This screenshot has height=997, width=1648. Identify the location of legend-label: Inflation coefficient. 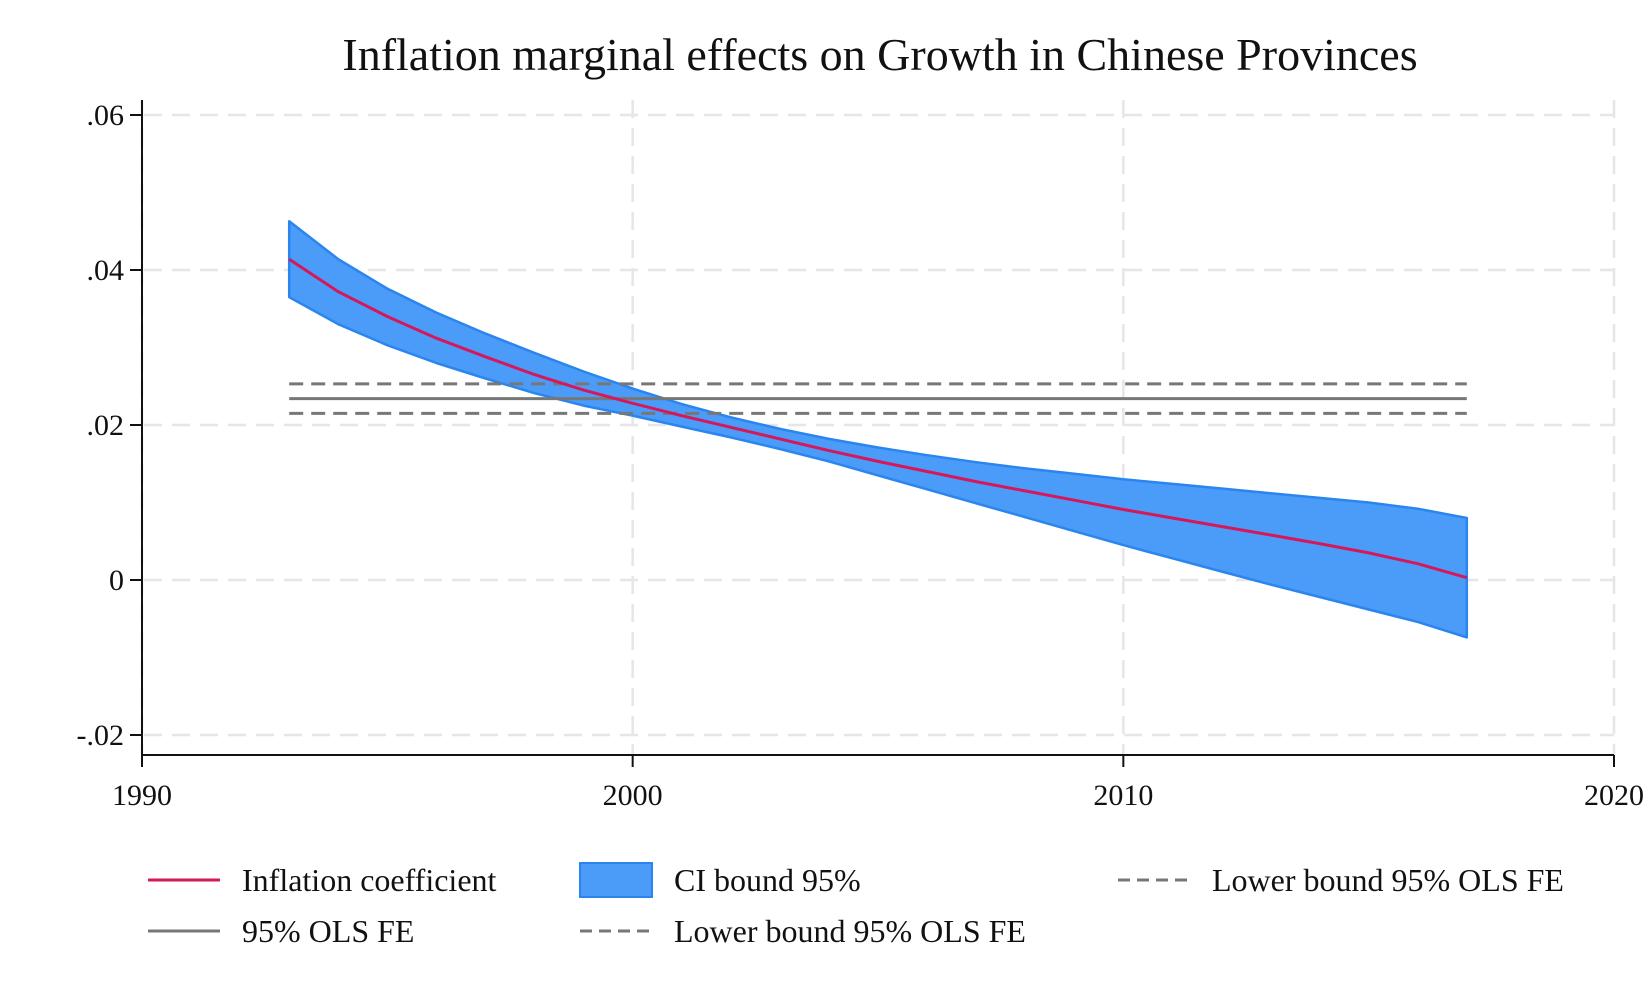
(369, 880).